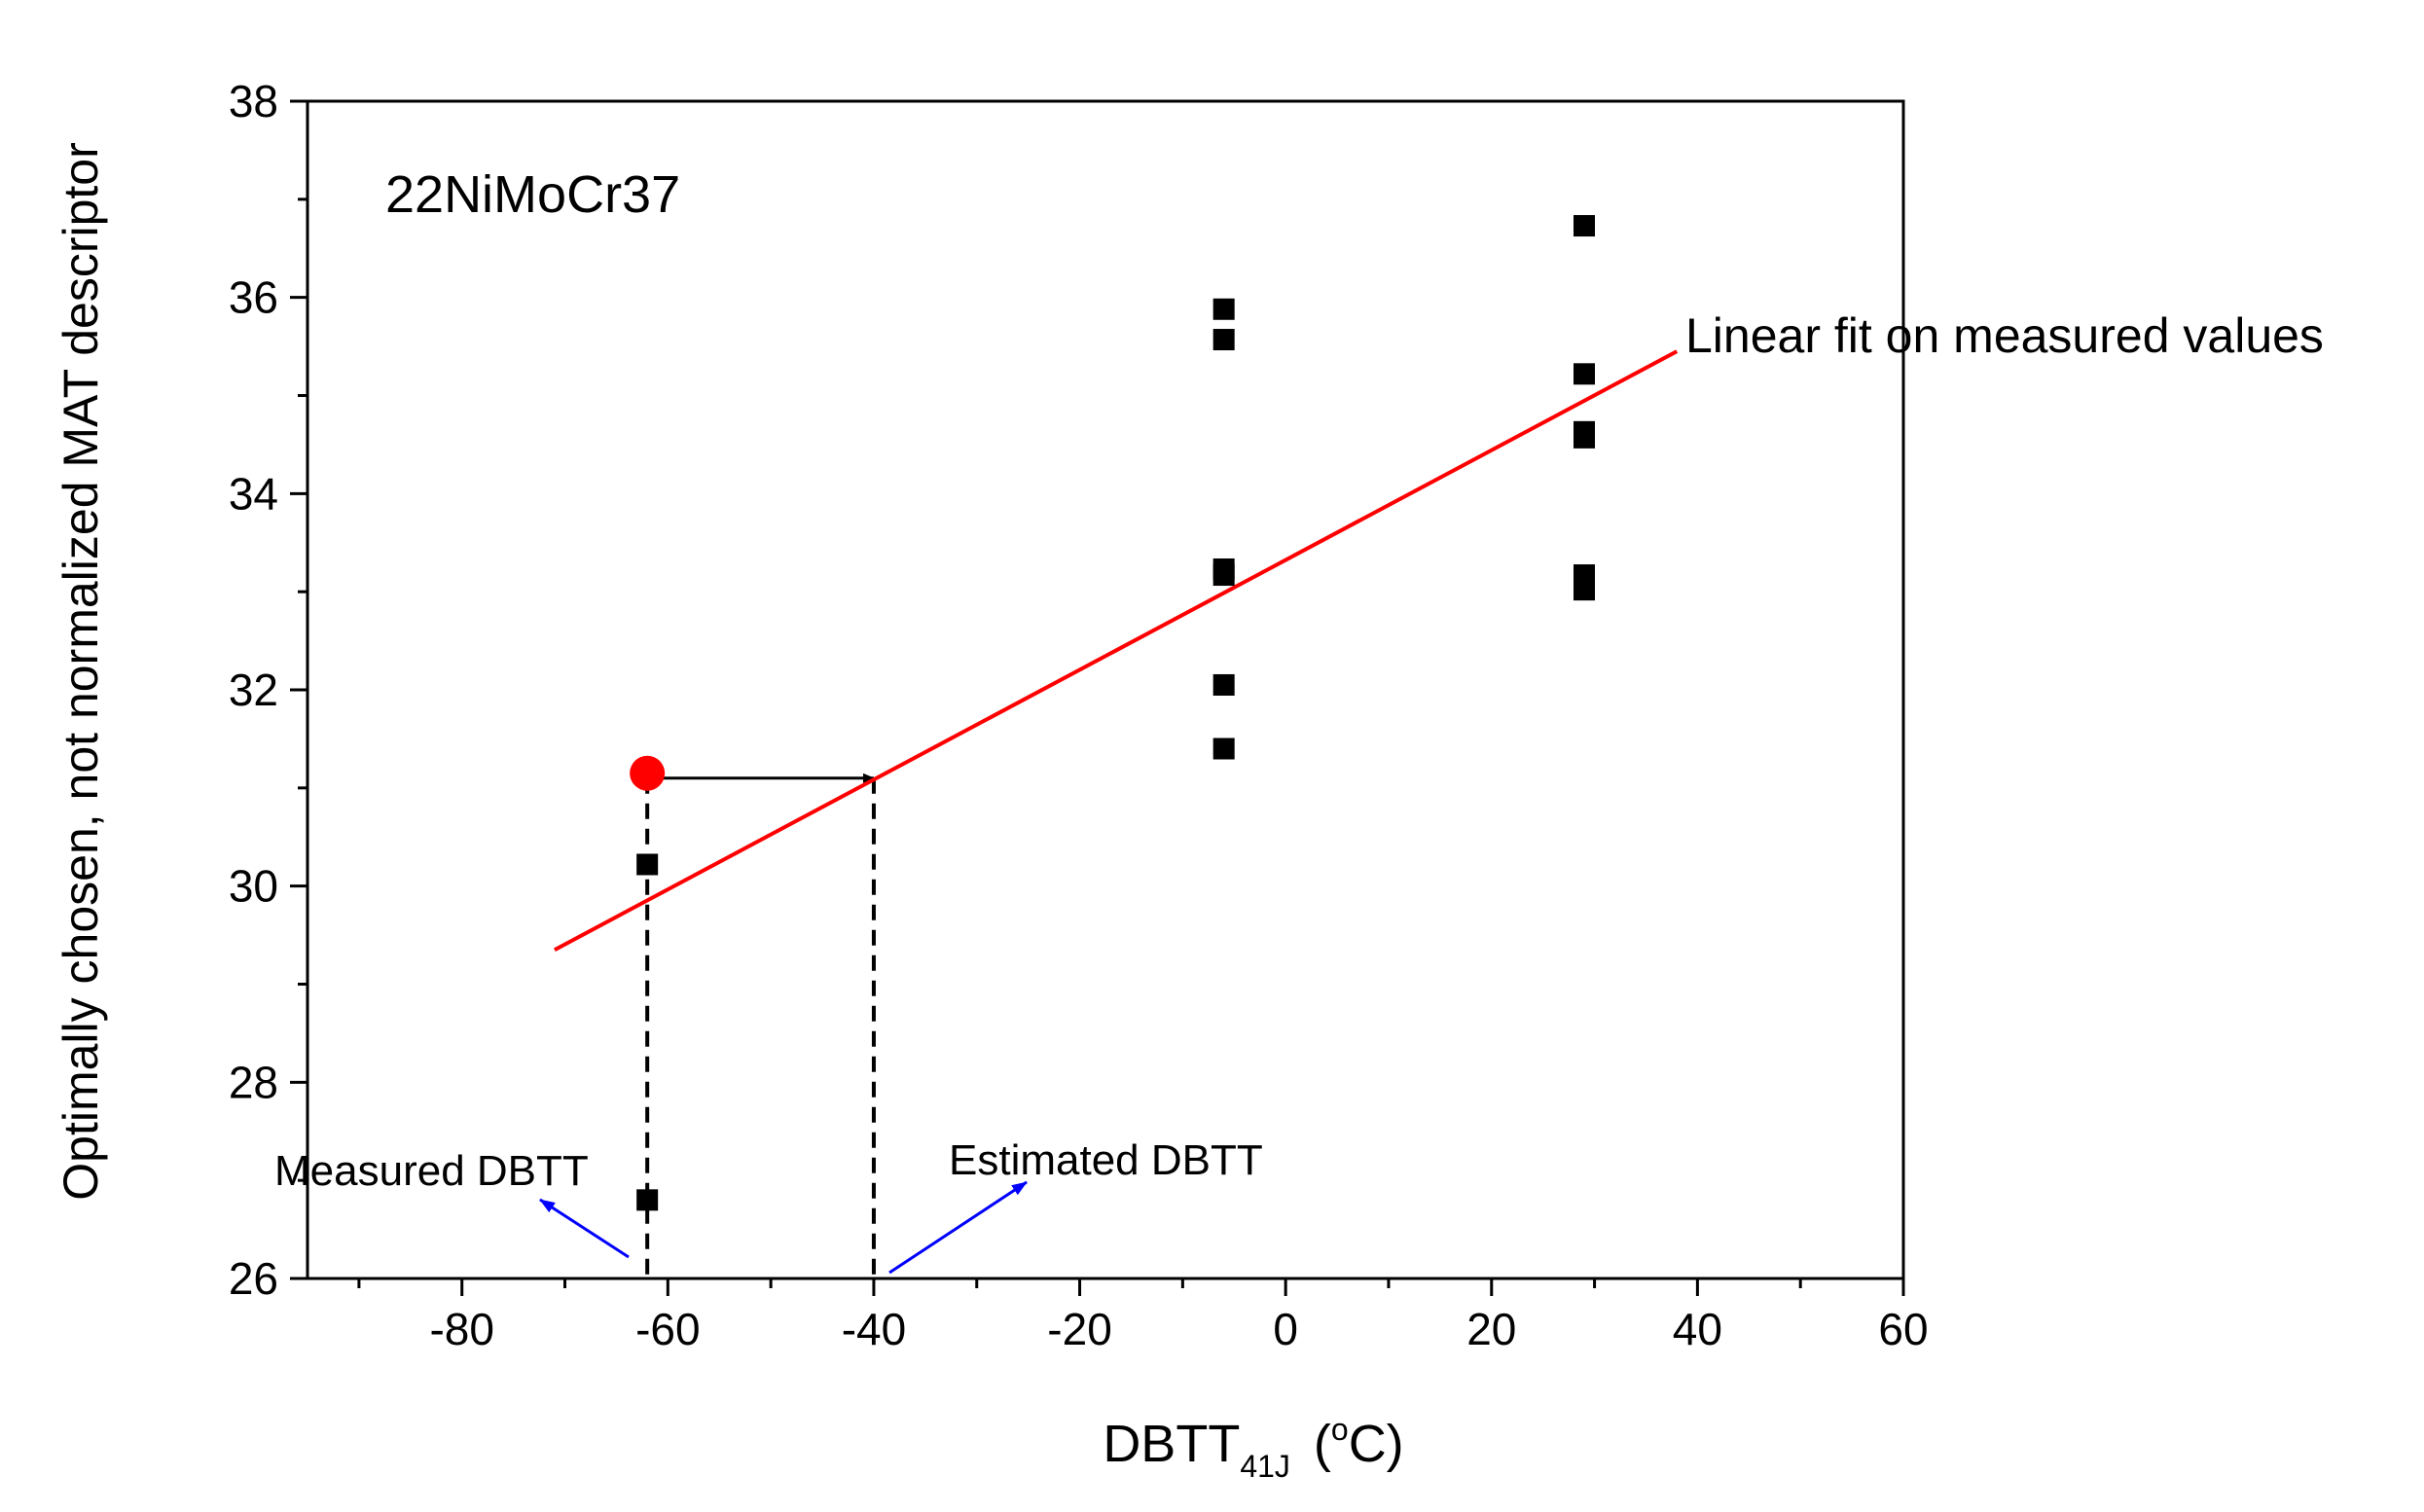 Image resolution: width=2424 pixels, height=1512 pixels. I want to click on y-tick-label: 36, so click(253, 297).